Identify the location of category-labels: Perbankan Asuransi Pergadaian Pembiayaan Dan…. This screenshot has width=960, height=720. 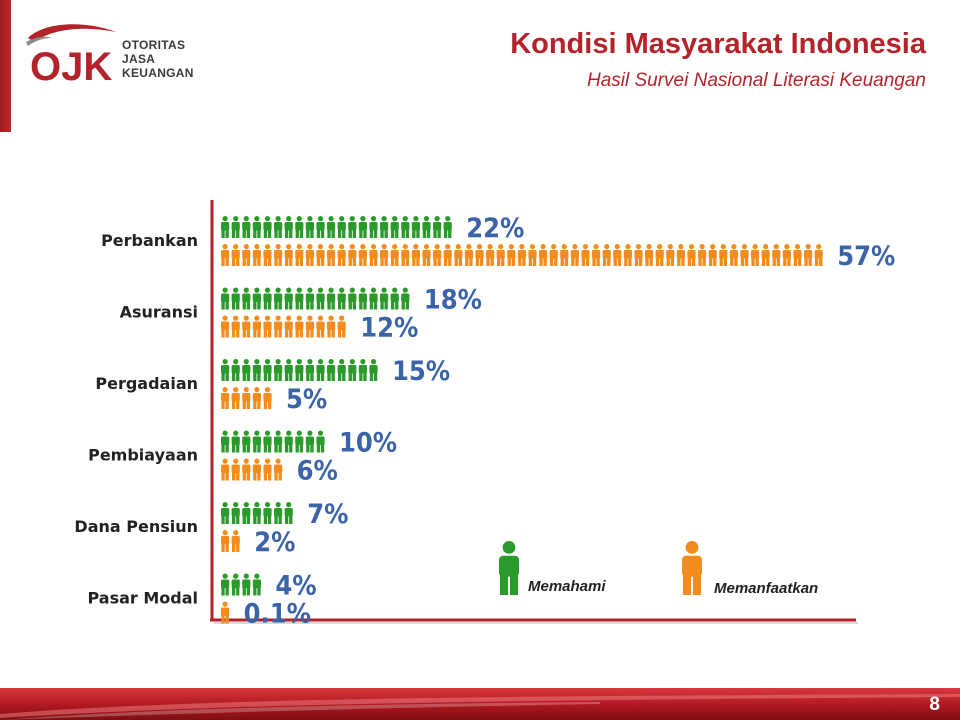
(136, 419).